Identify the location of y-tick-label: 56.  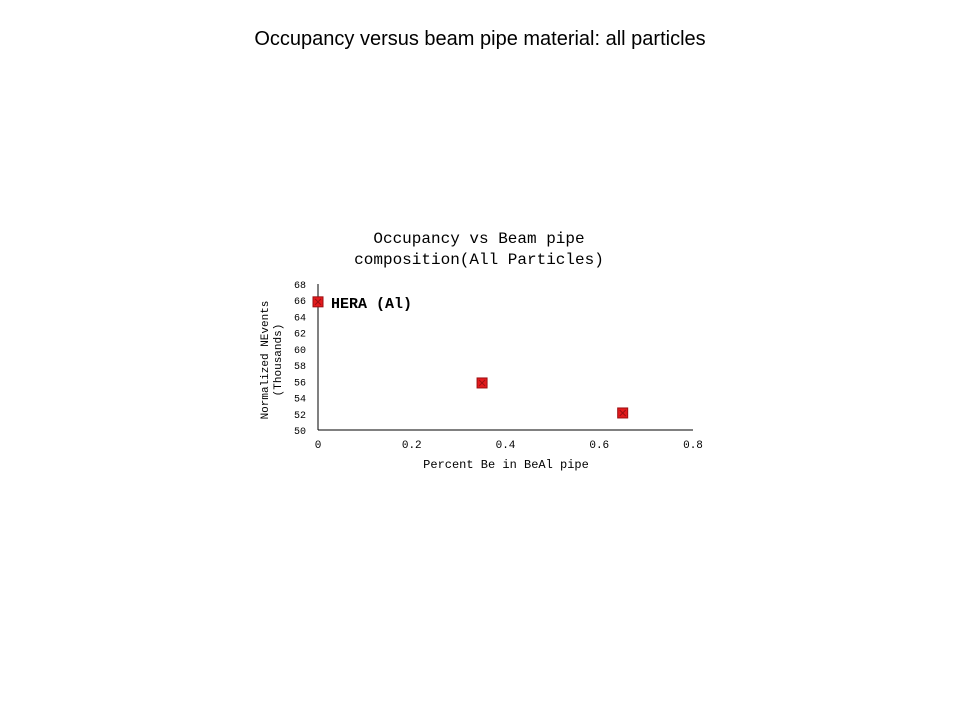
(300, 383).